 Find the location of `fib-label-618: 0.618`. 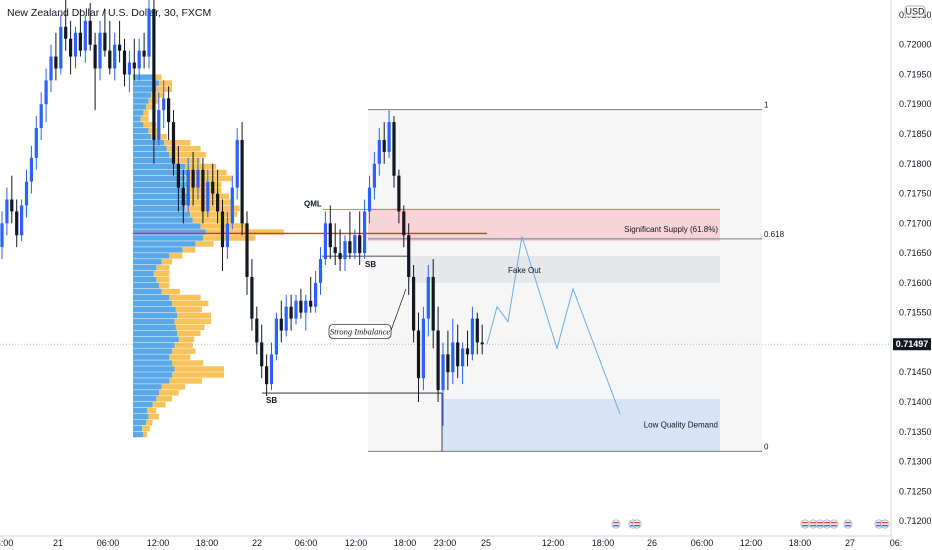

fib-label-618: 0.618 is located at coordinates (774, 234).